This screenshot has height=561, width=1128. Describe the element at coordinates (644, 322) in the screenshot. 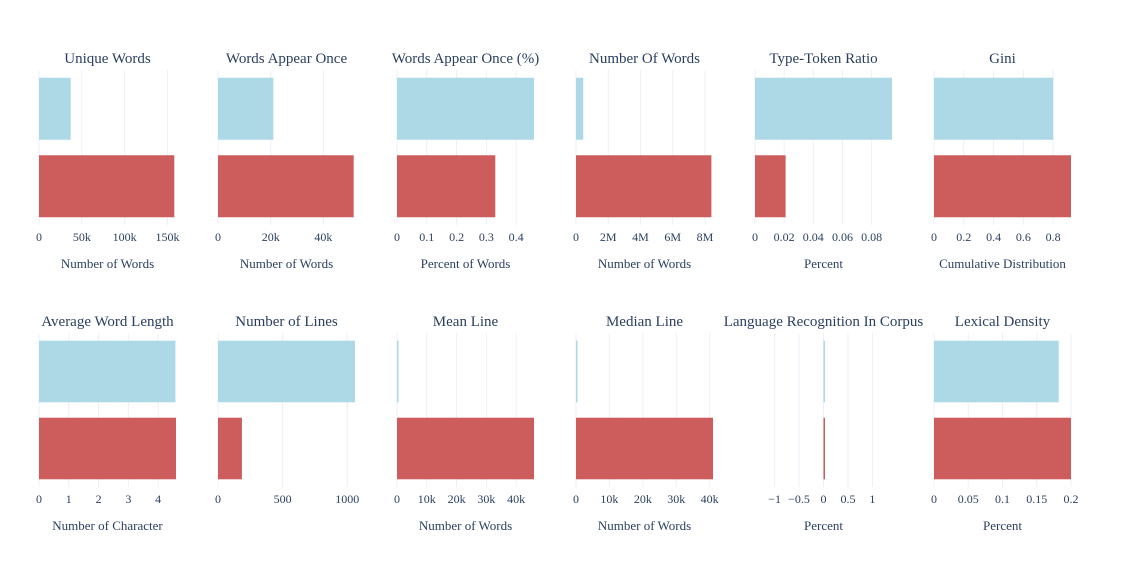

I see `subplot-title: Median Line` at that location.